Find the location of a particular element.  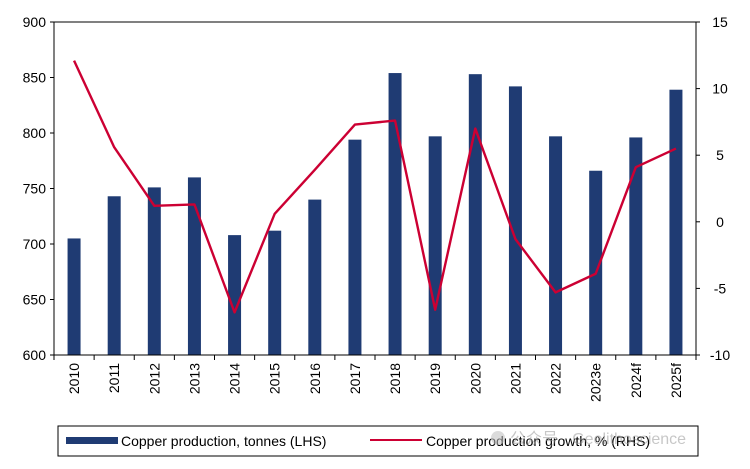

bar-2025f is located at coordinates (676, 222).